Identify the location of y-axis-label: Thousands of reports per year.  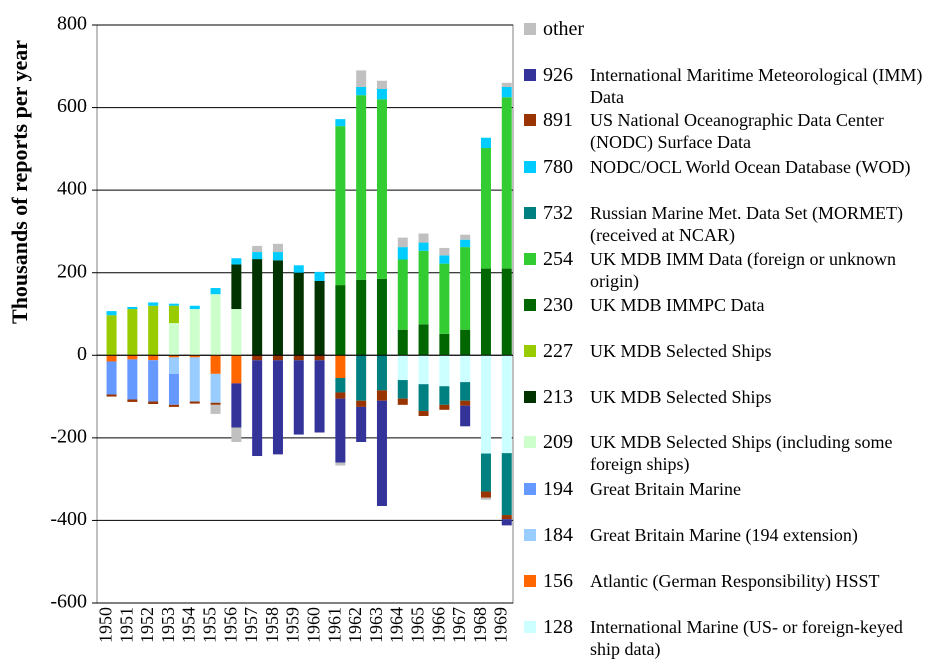
(19, 182).